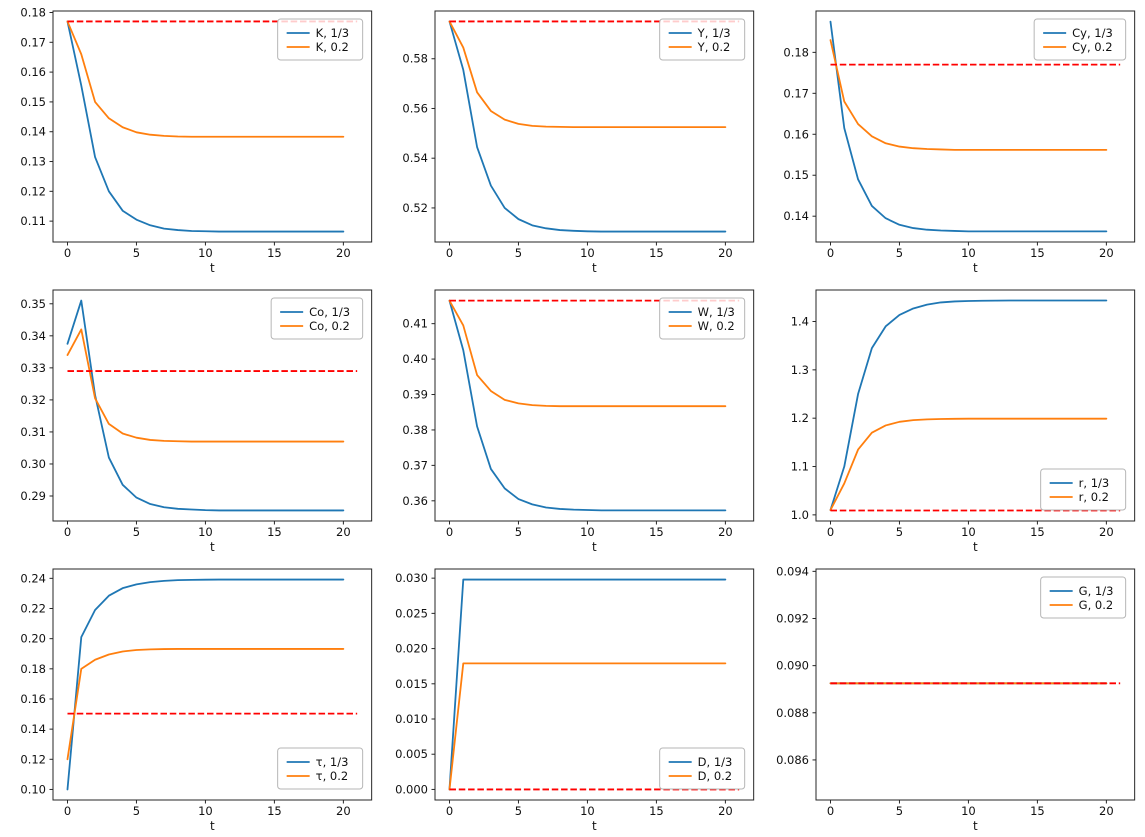 This screenshot has width=1145, height=837. I want to click on y-tick-label: 0.18, so click(797, 52).